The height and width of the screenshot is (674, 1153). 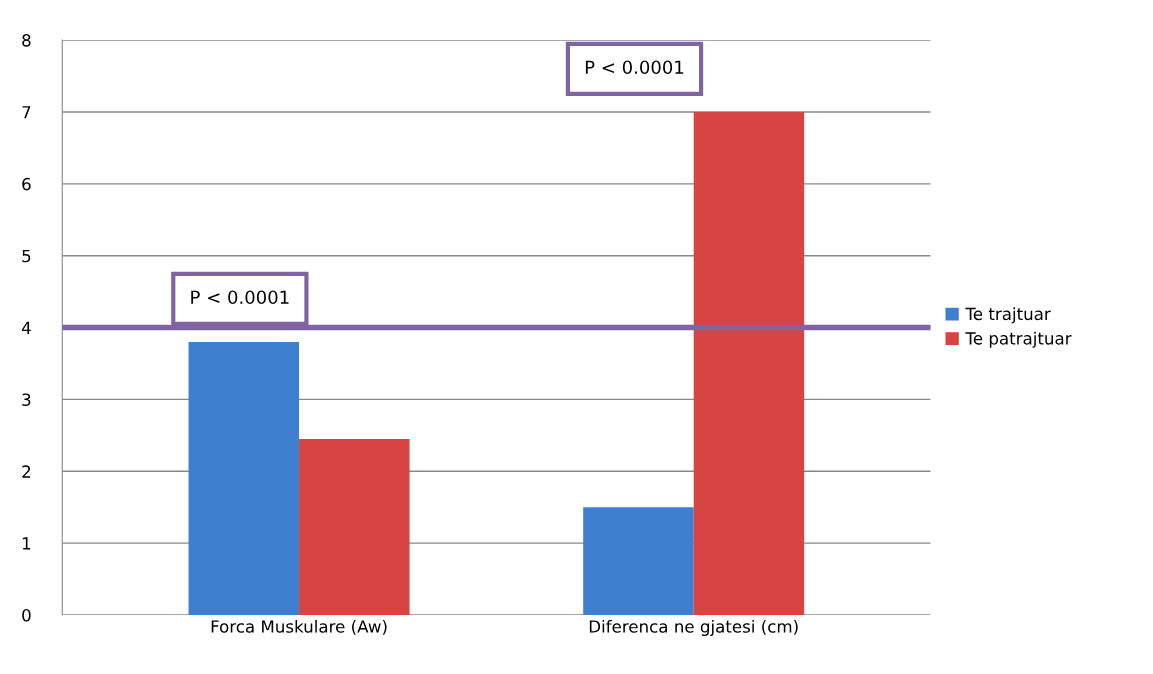 I want to click on y-tick-label: 5, so click(x=26, y=256).